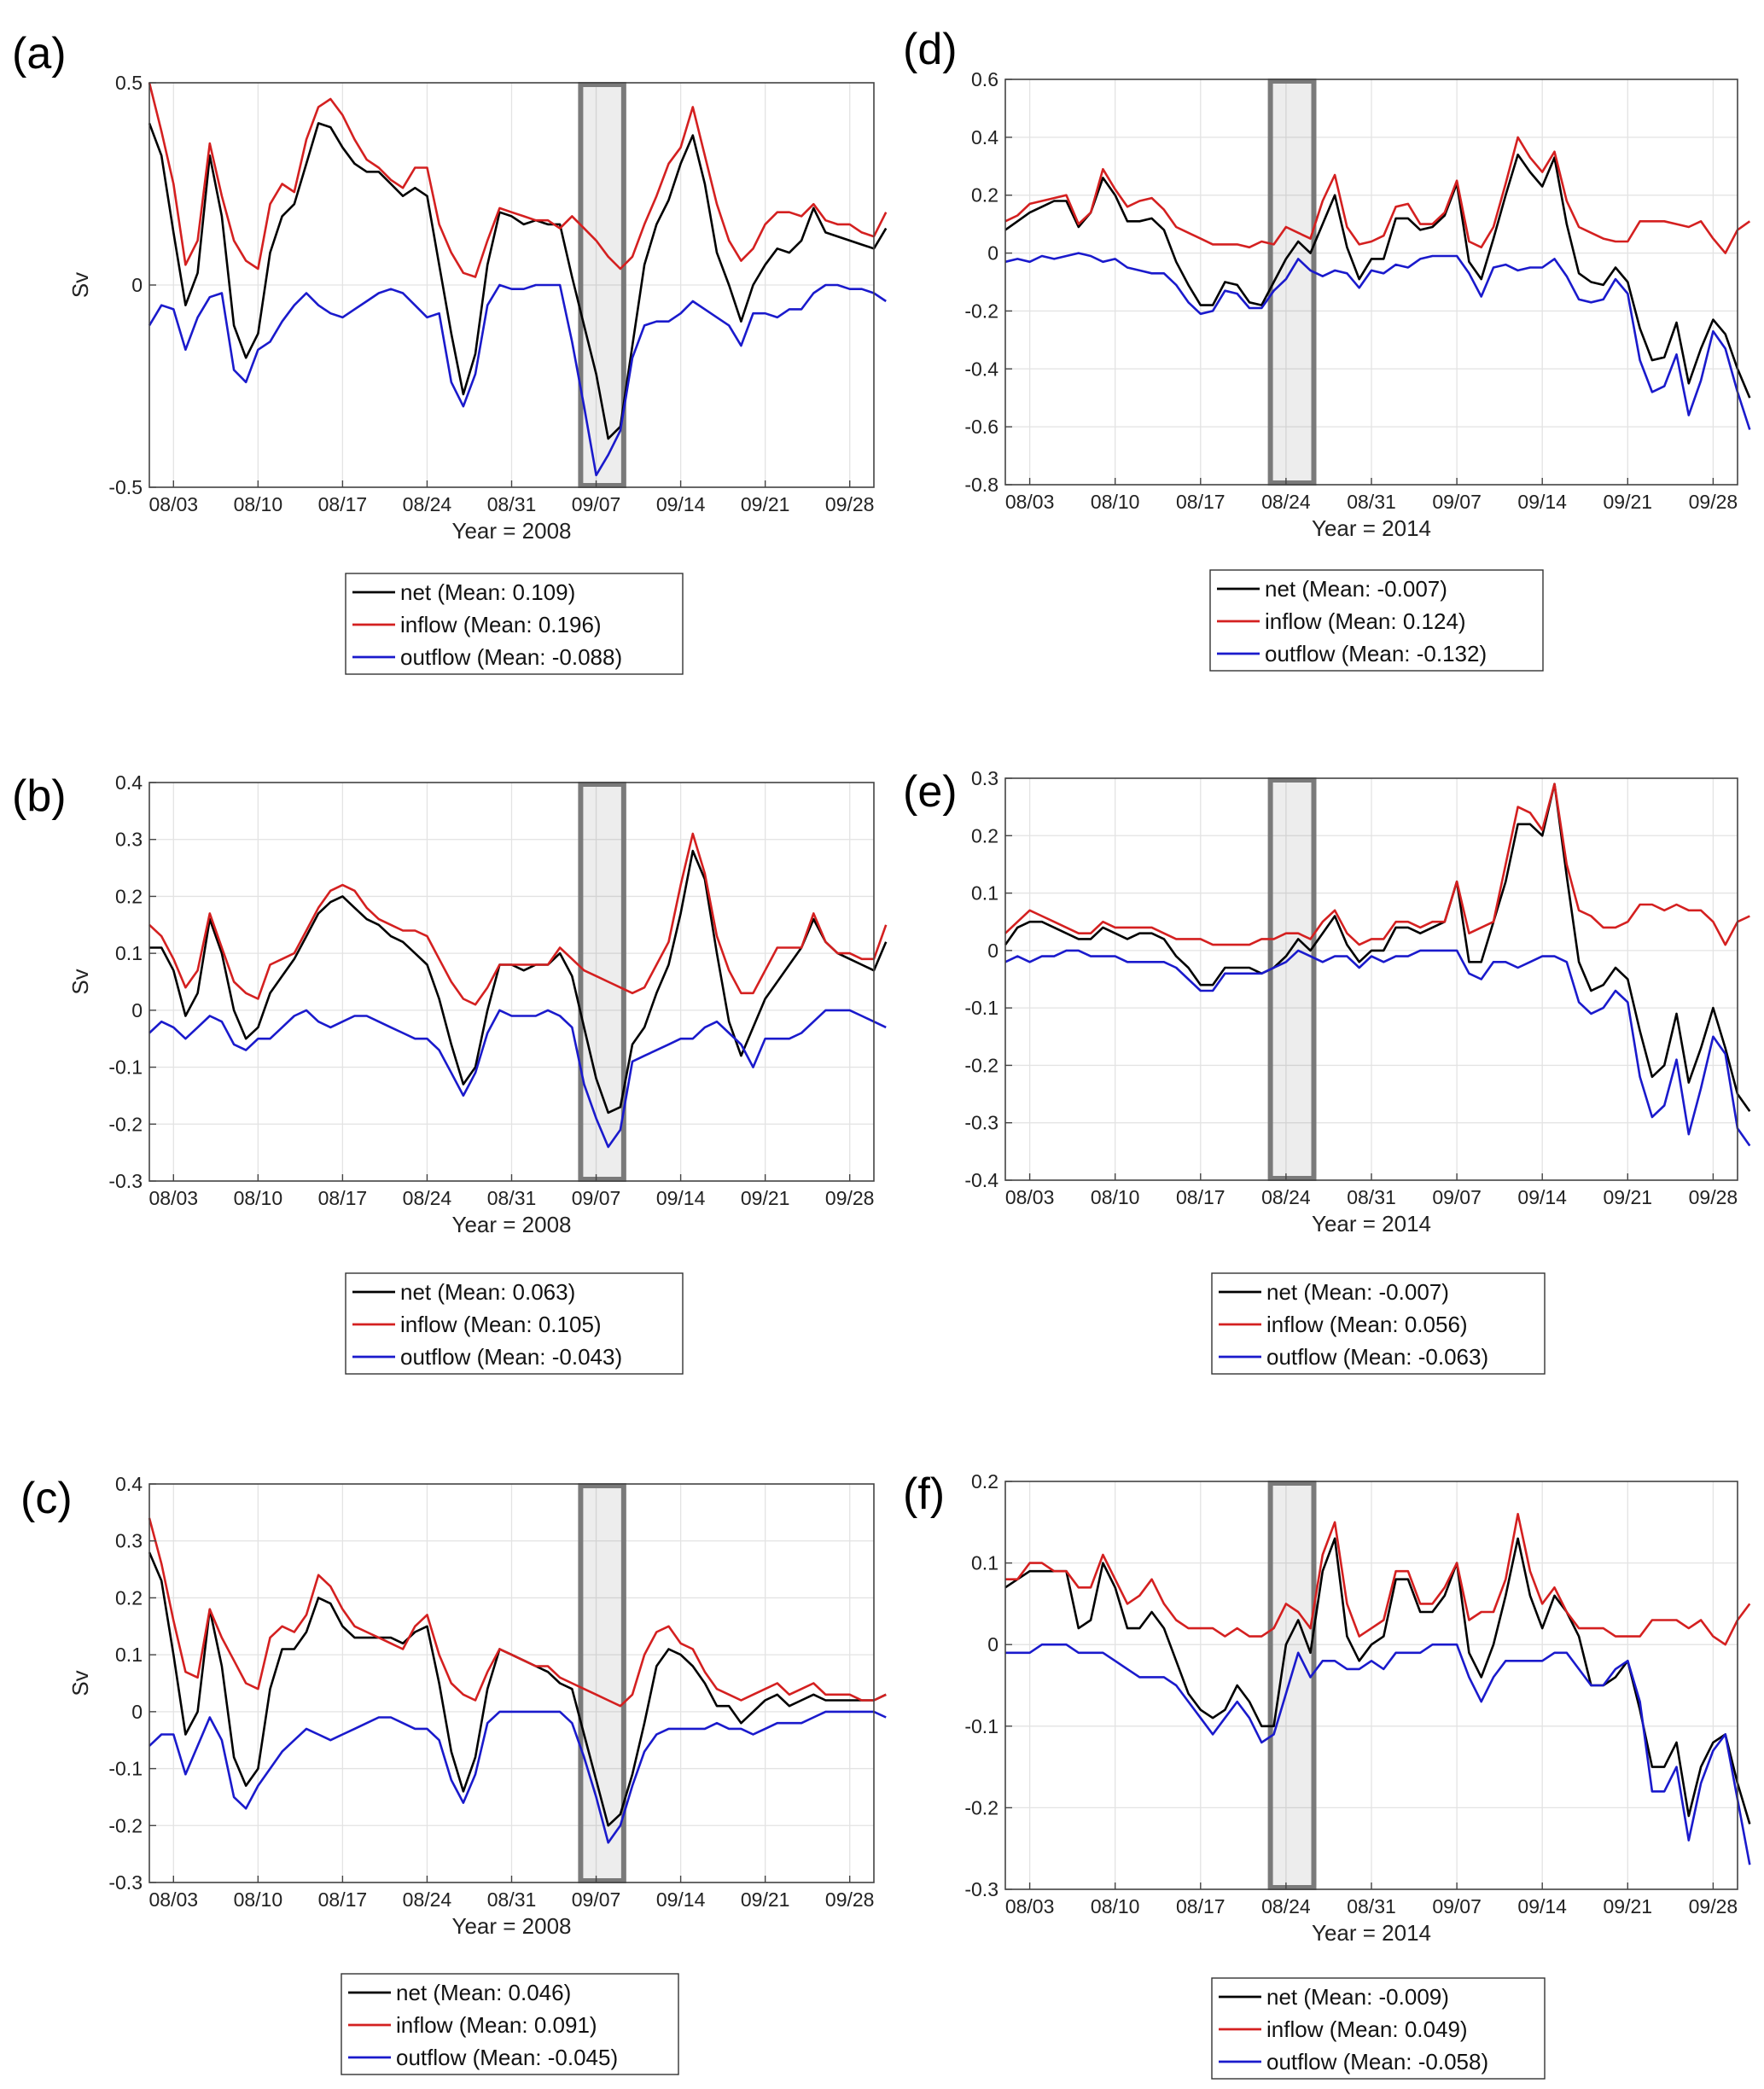 The height and width of the screenshot is (2089, 1764). What do you see at coordinates (39, 796) in the screenshot?
I see `panel-label: (b)` at bounding box center [39, 796].